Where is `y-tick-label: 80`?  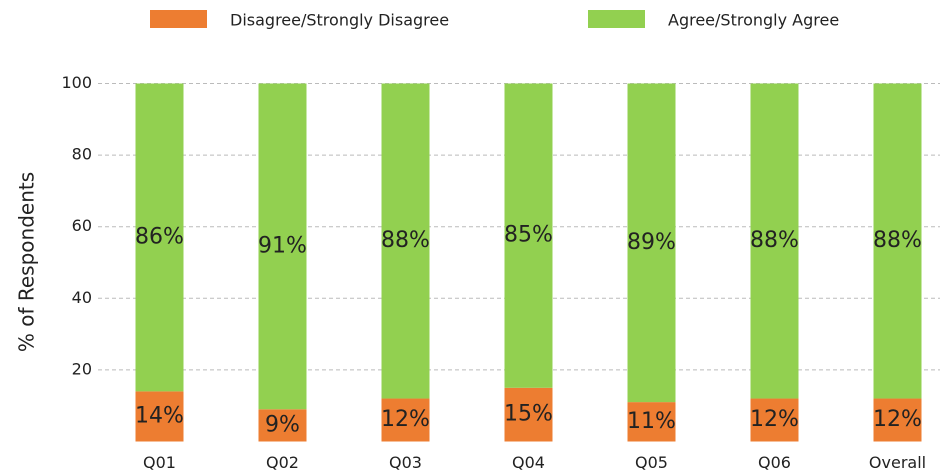 y-tick-label: 80 is located at coordinates (82, 154).